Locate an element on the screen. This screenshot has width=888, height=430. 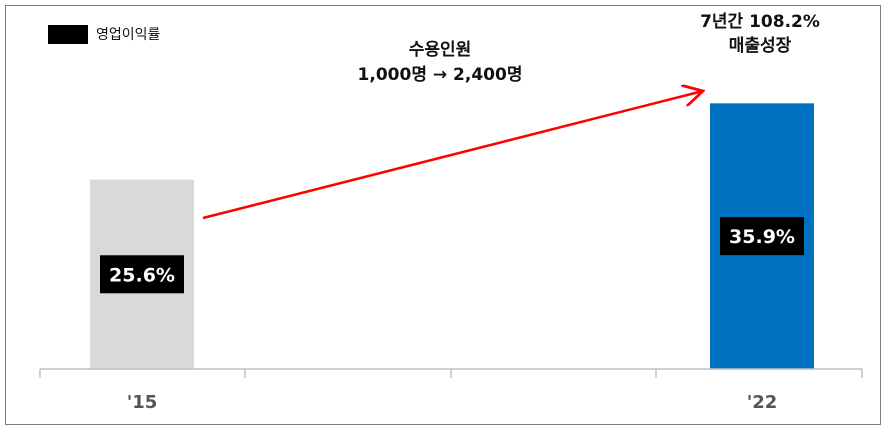
growth-annotation: 7년간 108.2% 매출성장 is located at coordinates (760, 34).